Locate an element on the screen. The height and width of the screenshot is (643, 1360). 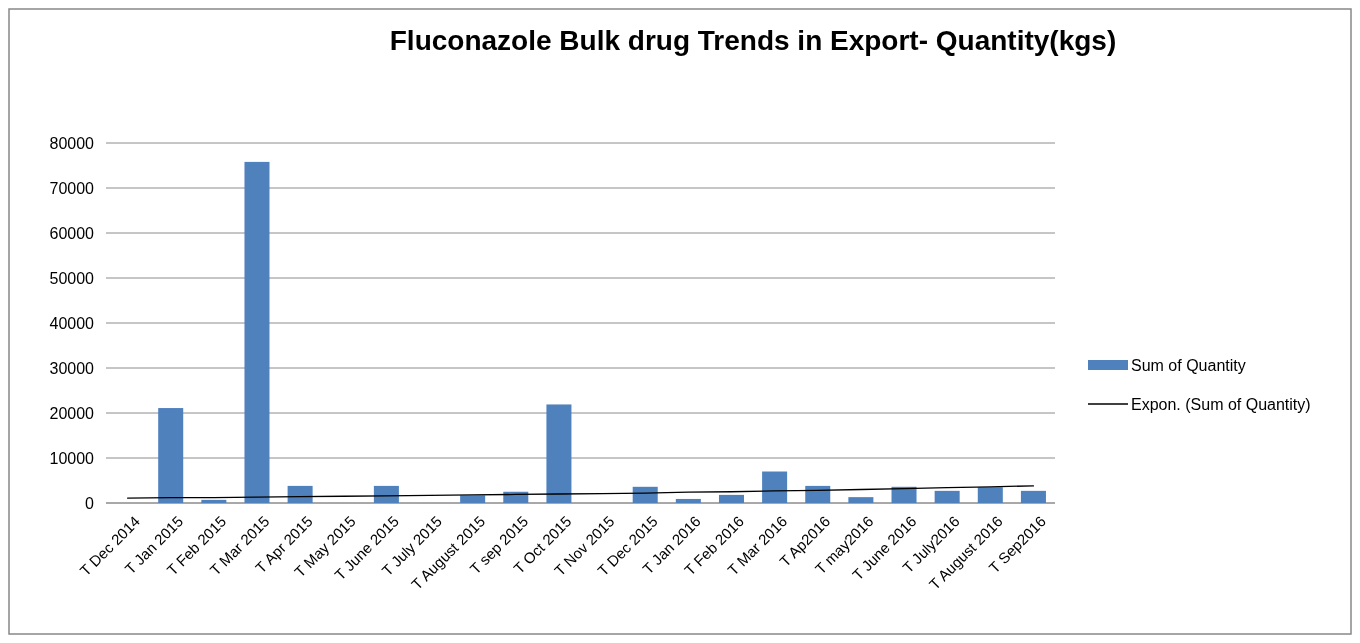
y-tick-label: 20000 is located at coordinates (72, 413).